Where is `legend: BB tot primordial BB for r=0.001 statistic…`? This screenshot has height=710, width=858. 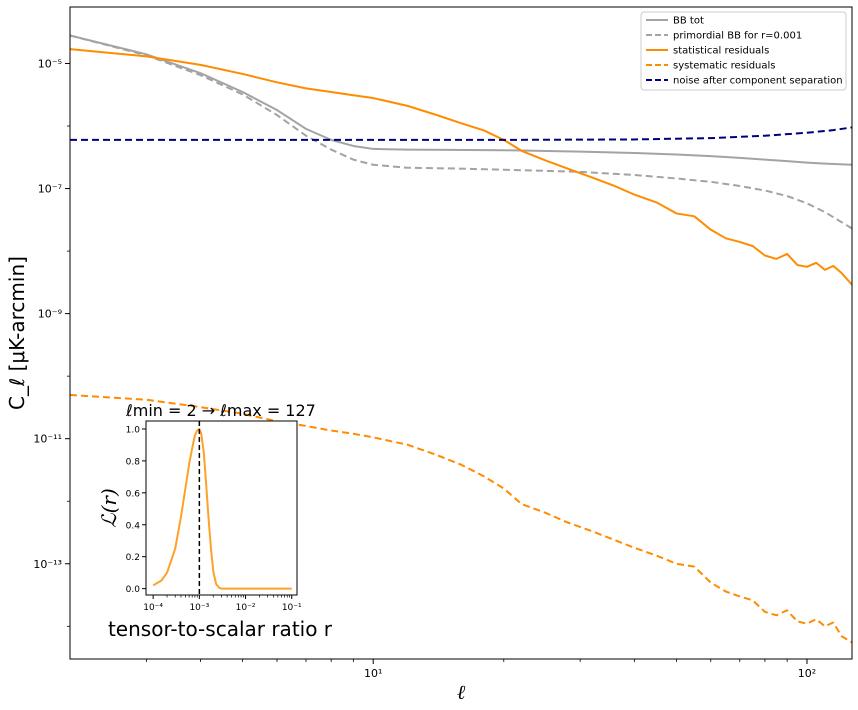
legend: BB tot primordial BB for r=0.001 statistic… is located at coordinates (743, 51).